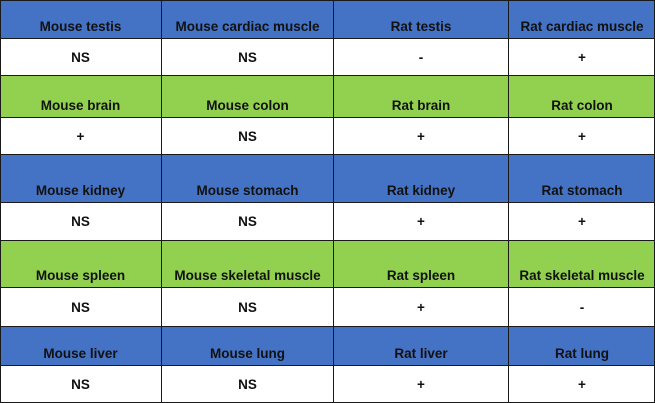 This screenshot has height=403, width=655. I want to click on tissue-label: Rat colon, so click(582, 105).